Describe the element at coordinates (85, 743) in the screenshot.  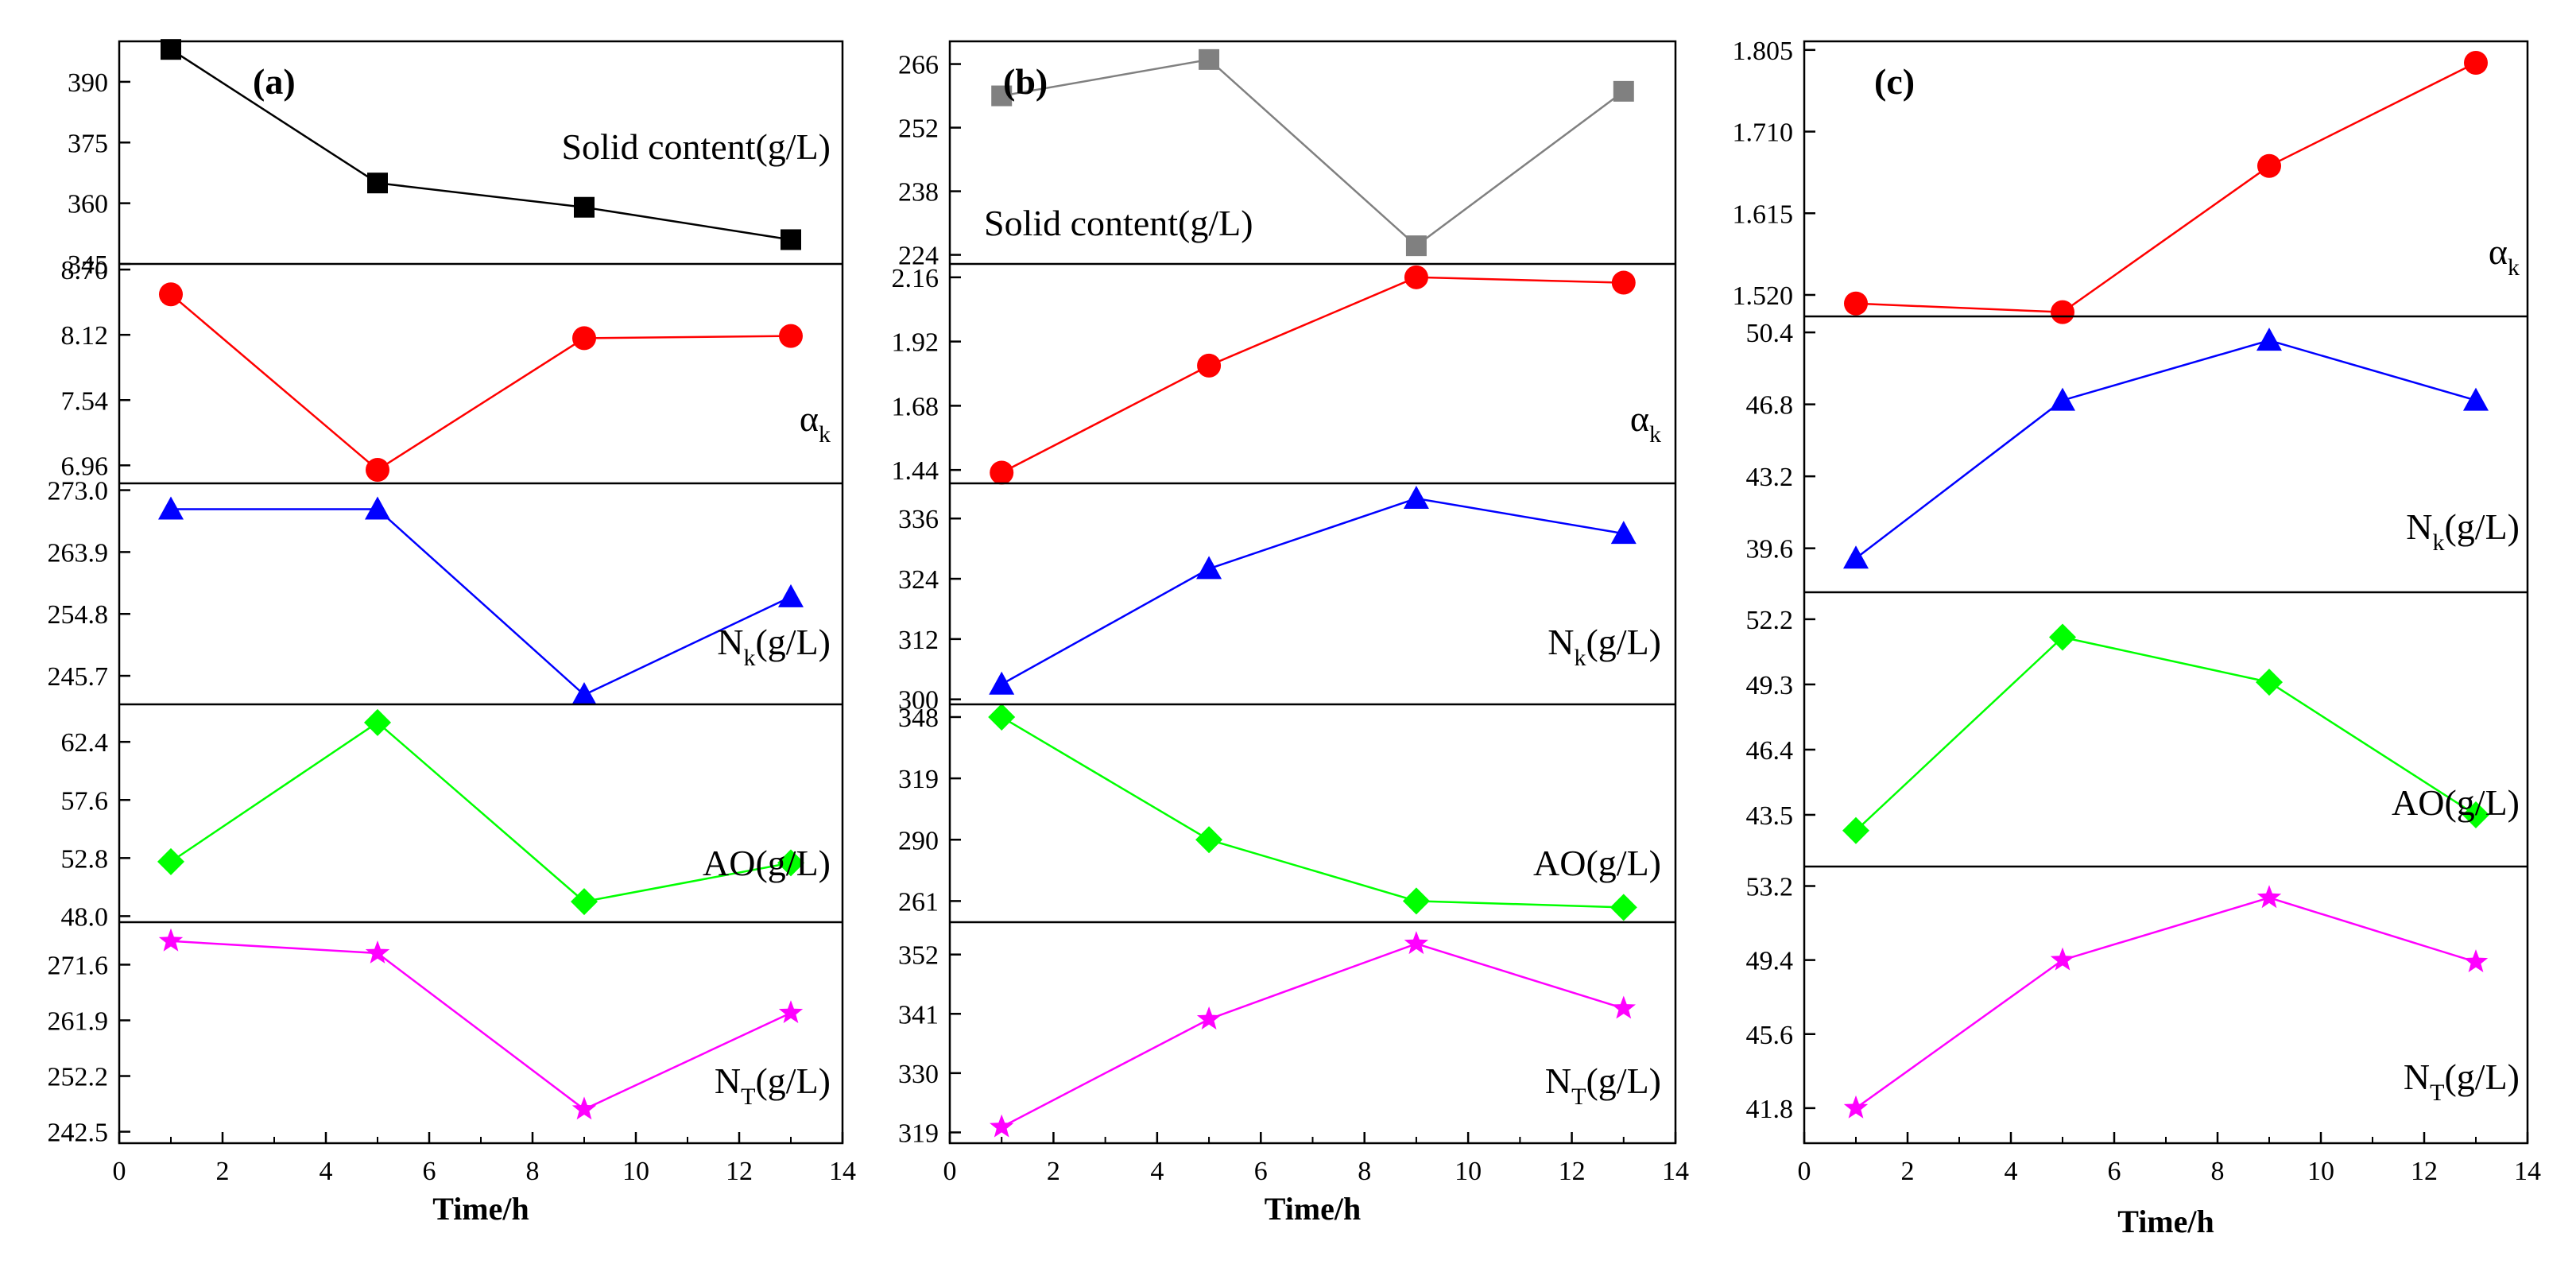
I see `y-tick-label: 62.4` at that location.